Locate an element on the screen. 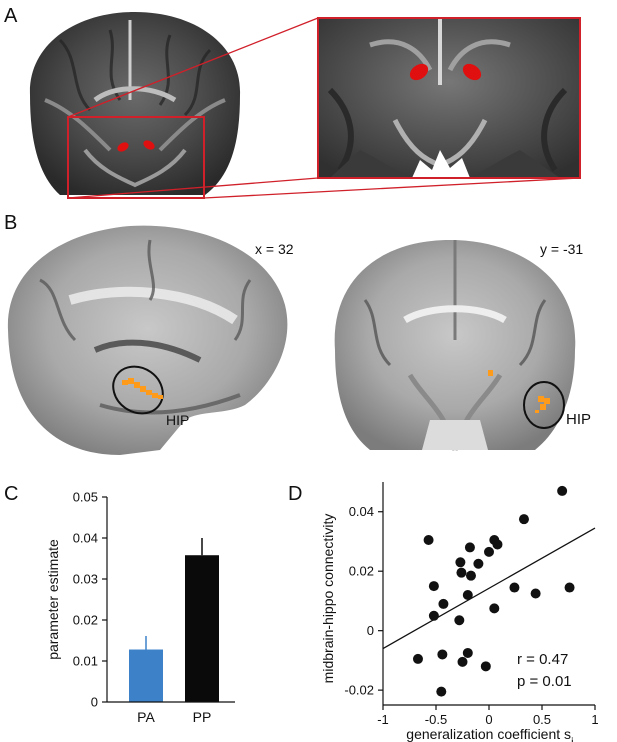 The image size is (617, 742). hip-label-sagittal: HIP is located at coordinates (178, 420).